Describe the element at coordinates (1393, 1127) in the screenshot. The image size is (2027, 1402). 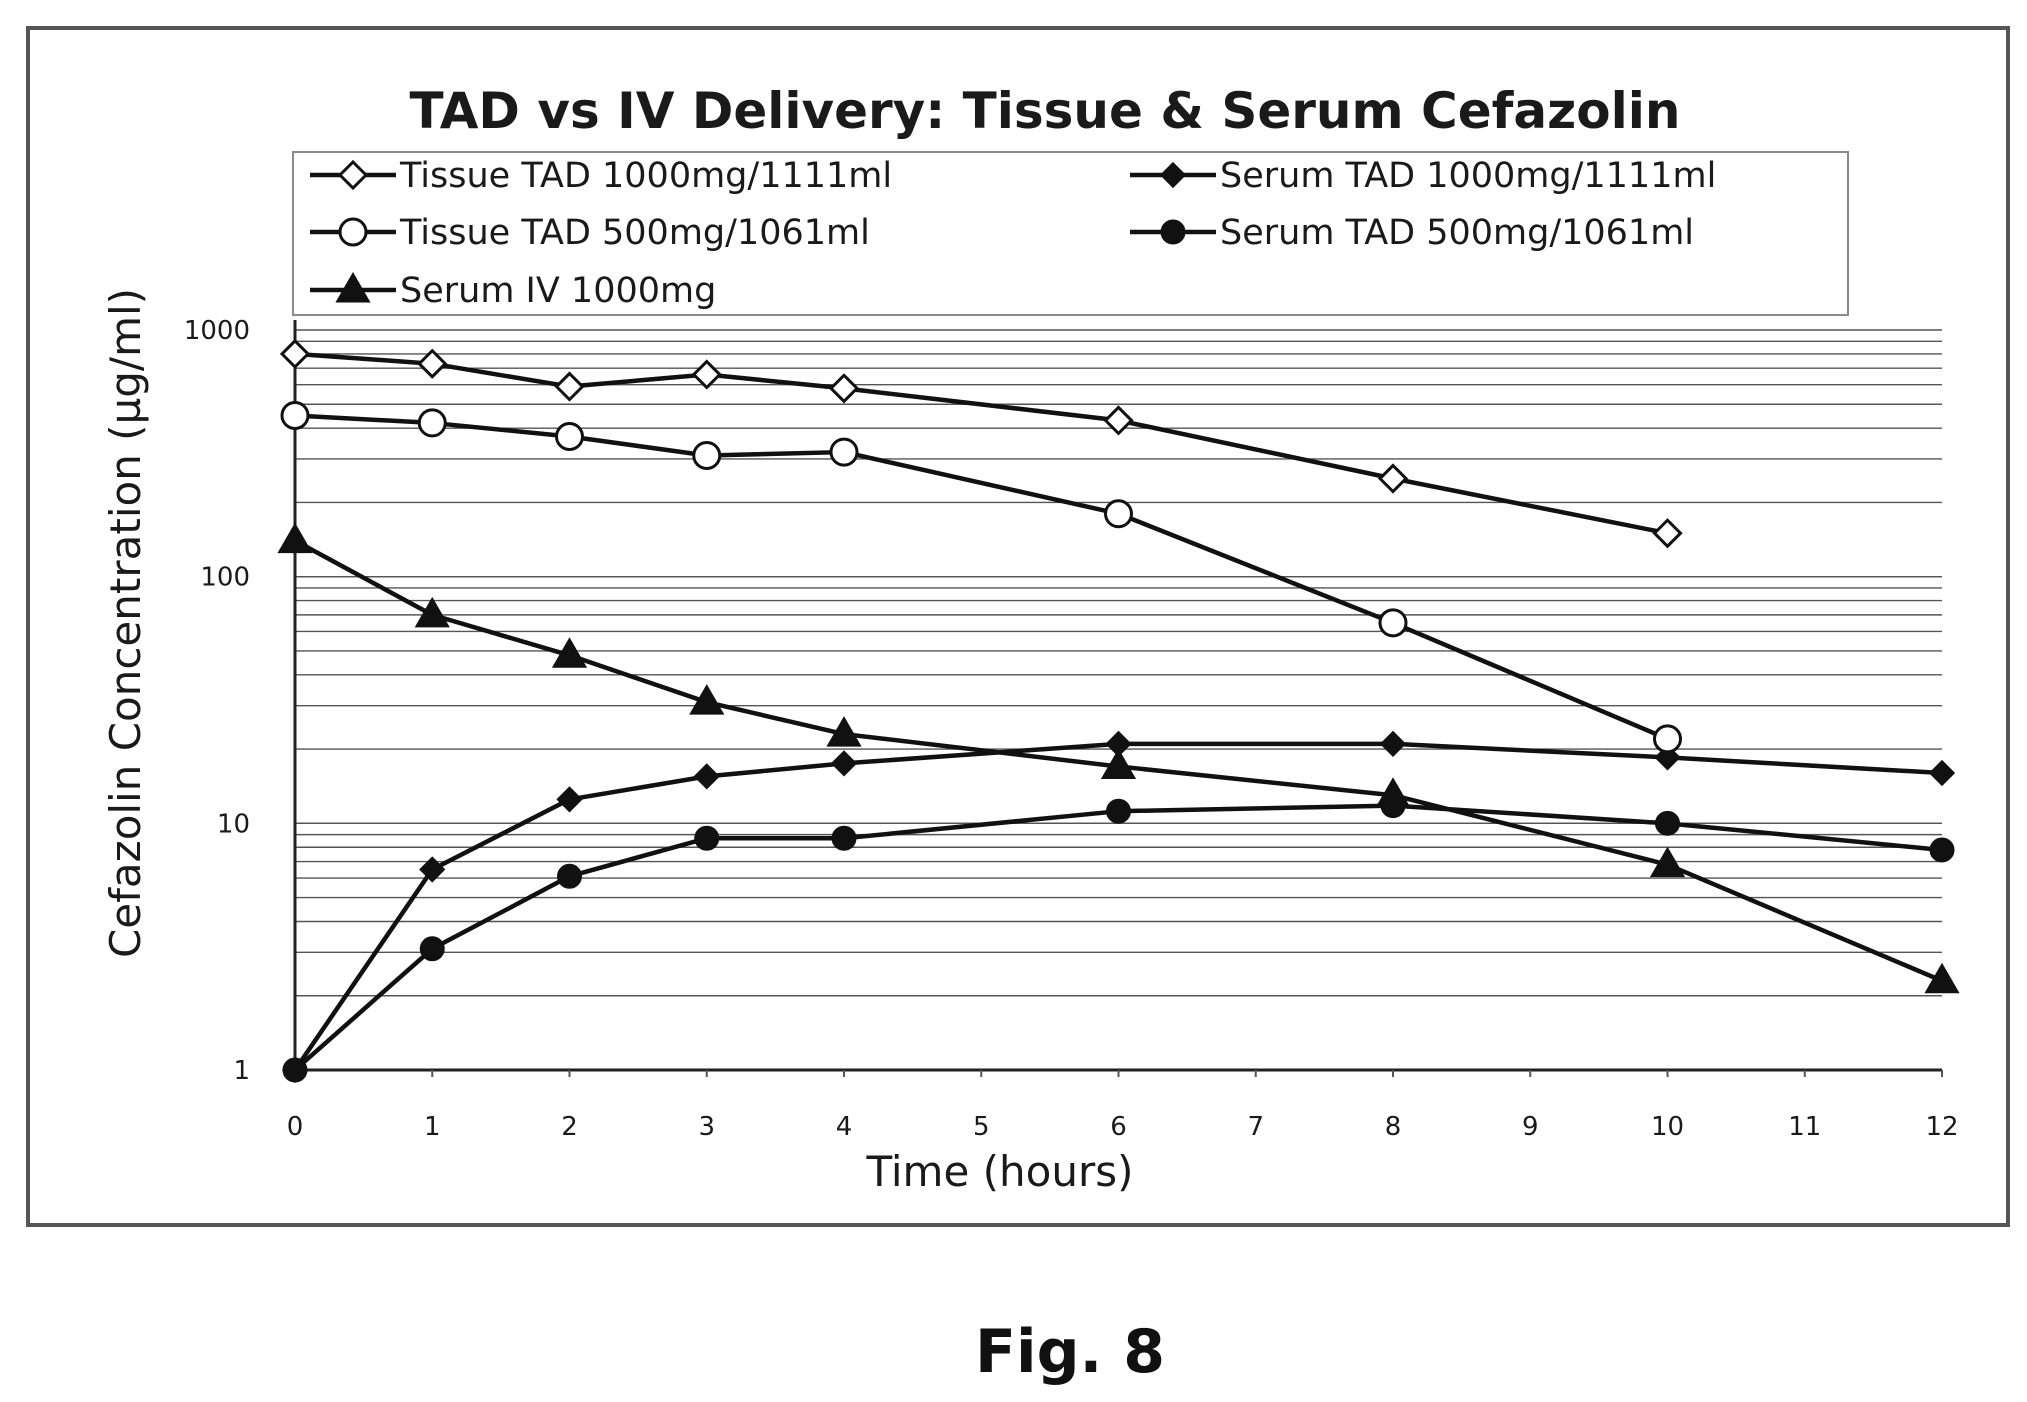
I see `x-tick-label: 8` at that location.